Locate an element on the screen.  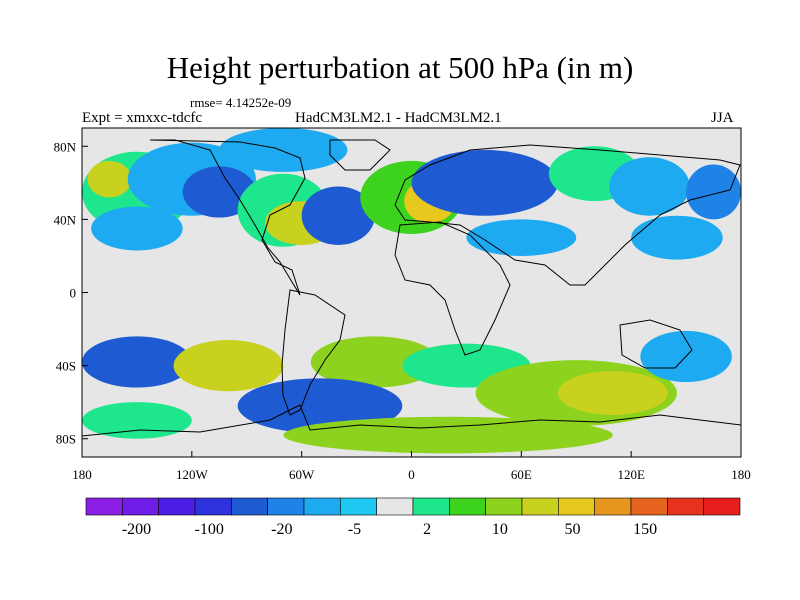
season-label: JJA is located at coordinates (722, 118).